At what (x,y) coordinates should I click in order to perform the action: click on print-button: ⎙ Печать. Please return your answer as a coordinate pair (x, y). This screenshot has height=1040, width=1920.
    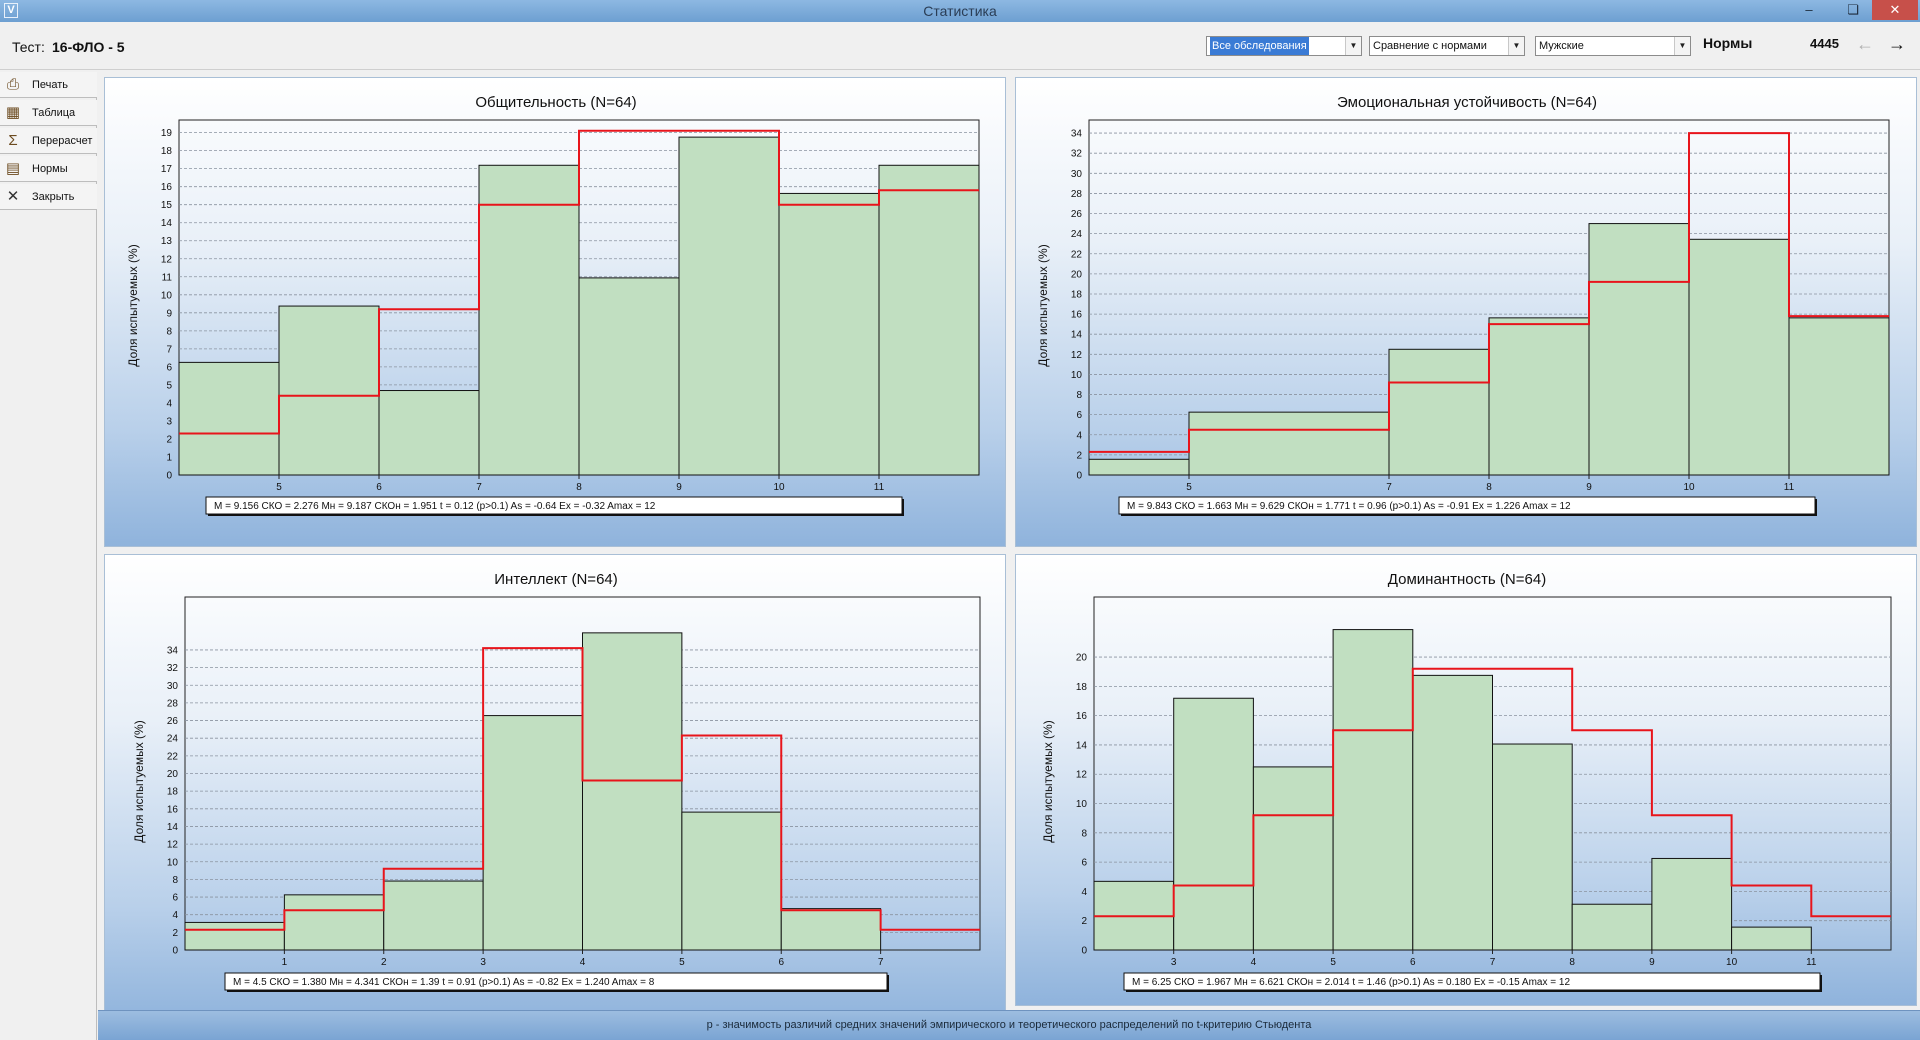
    Looking at the image, I should click on (48, 85).